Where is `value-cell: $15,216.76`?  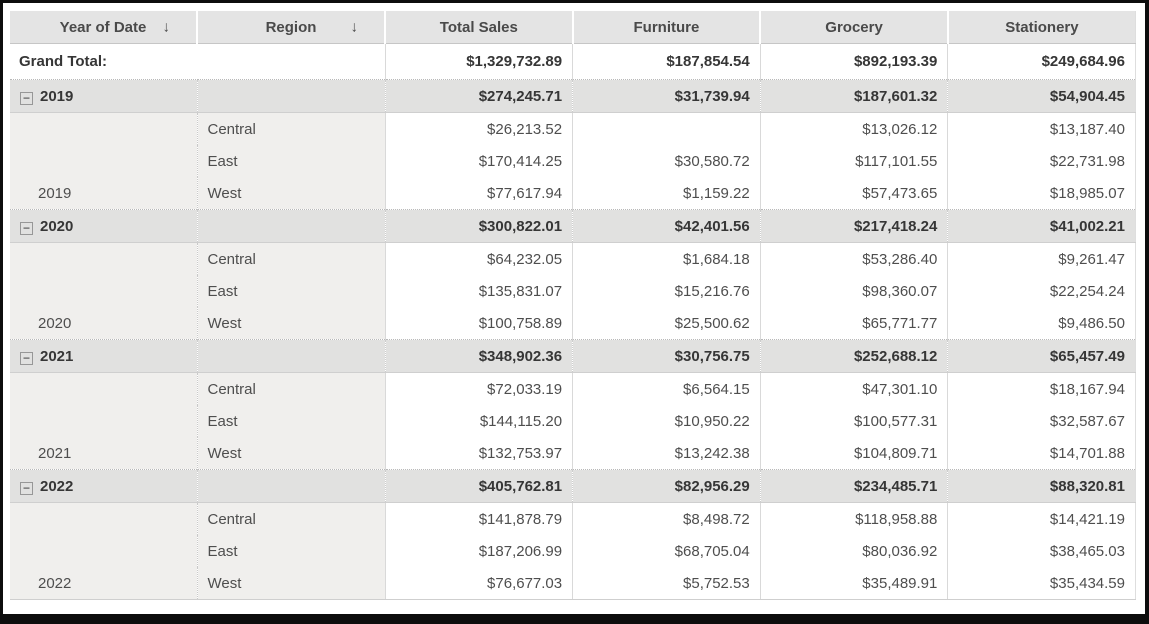
value-cell: $15,216.76 is located at coordinates (666, 291).